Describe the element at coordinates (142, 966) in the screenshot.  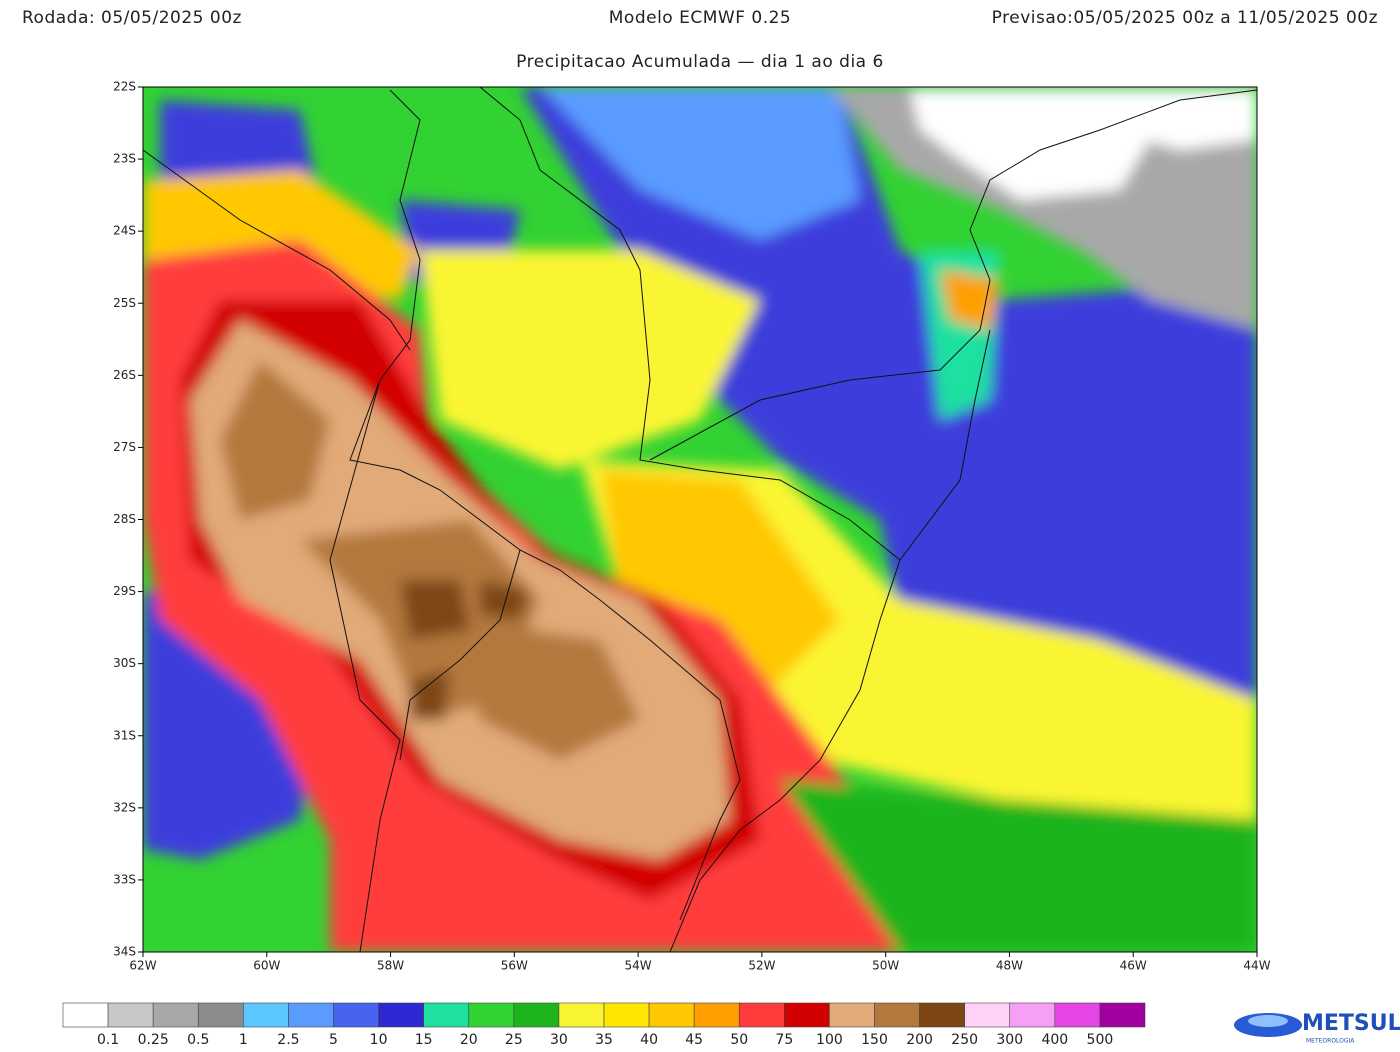
I see `lon-label: 62W` at that location.